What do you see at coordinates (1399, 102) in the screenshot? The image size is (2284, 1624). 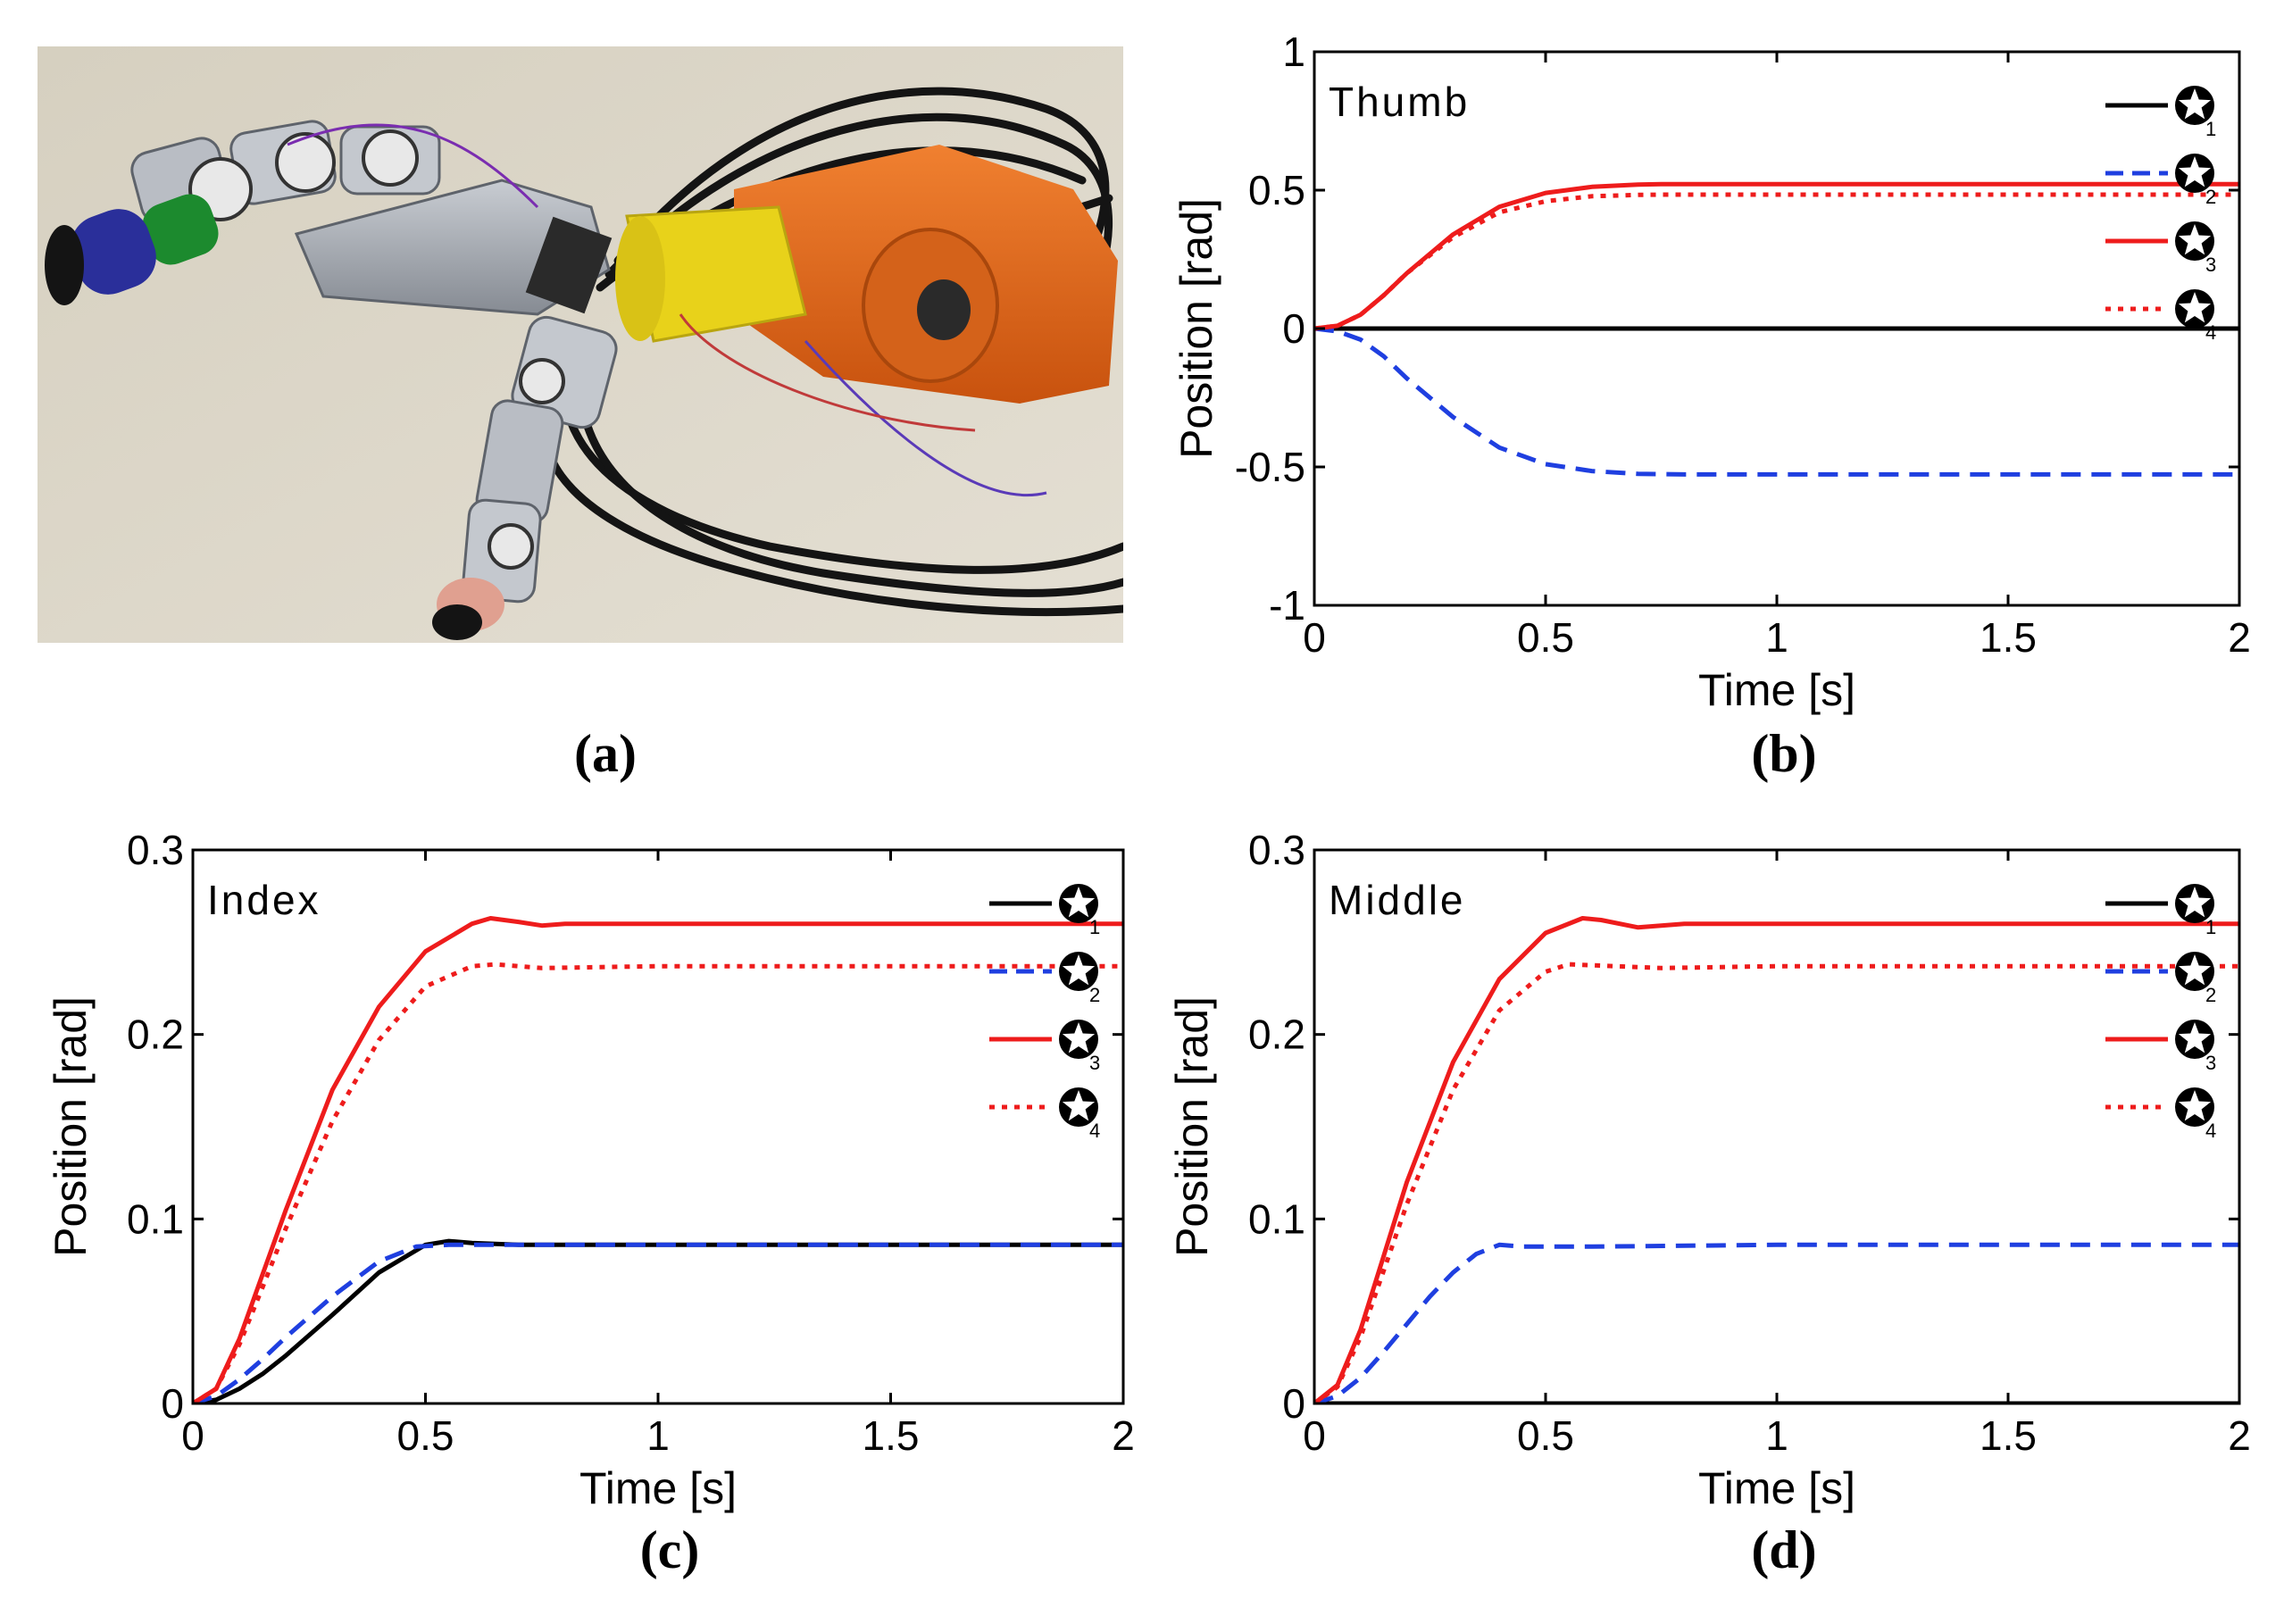 I see `finger-annotation: Thumb` at bounding box center [1399, 102].